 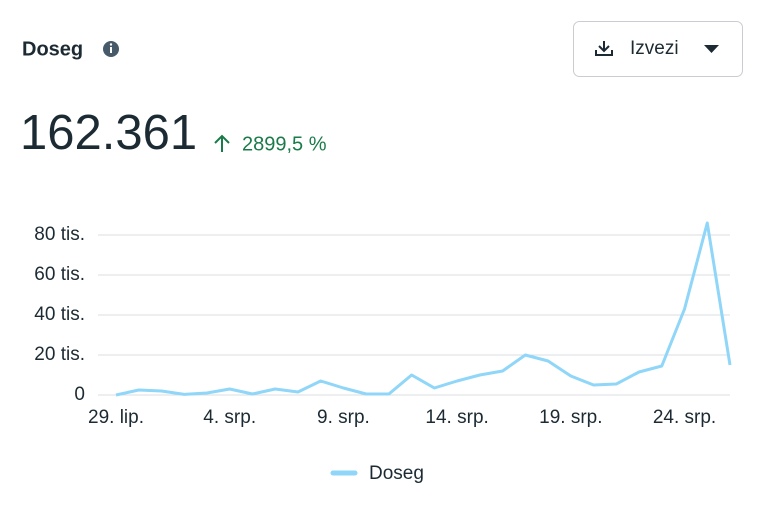 What do you see at coordinates (111, 49) in the screenshot?
I see `info-icon` at bounding box center [111, 49].